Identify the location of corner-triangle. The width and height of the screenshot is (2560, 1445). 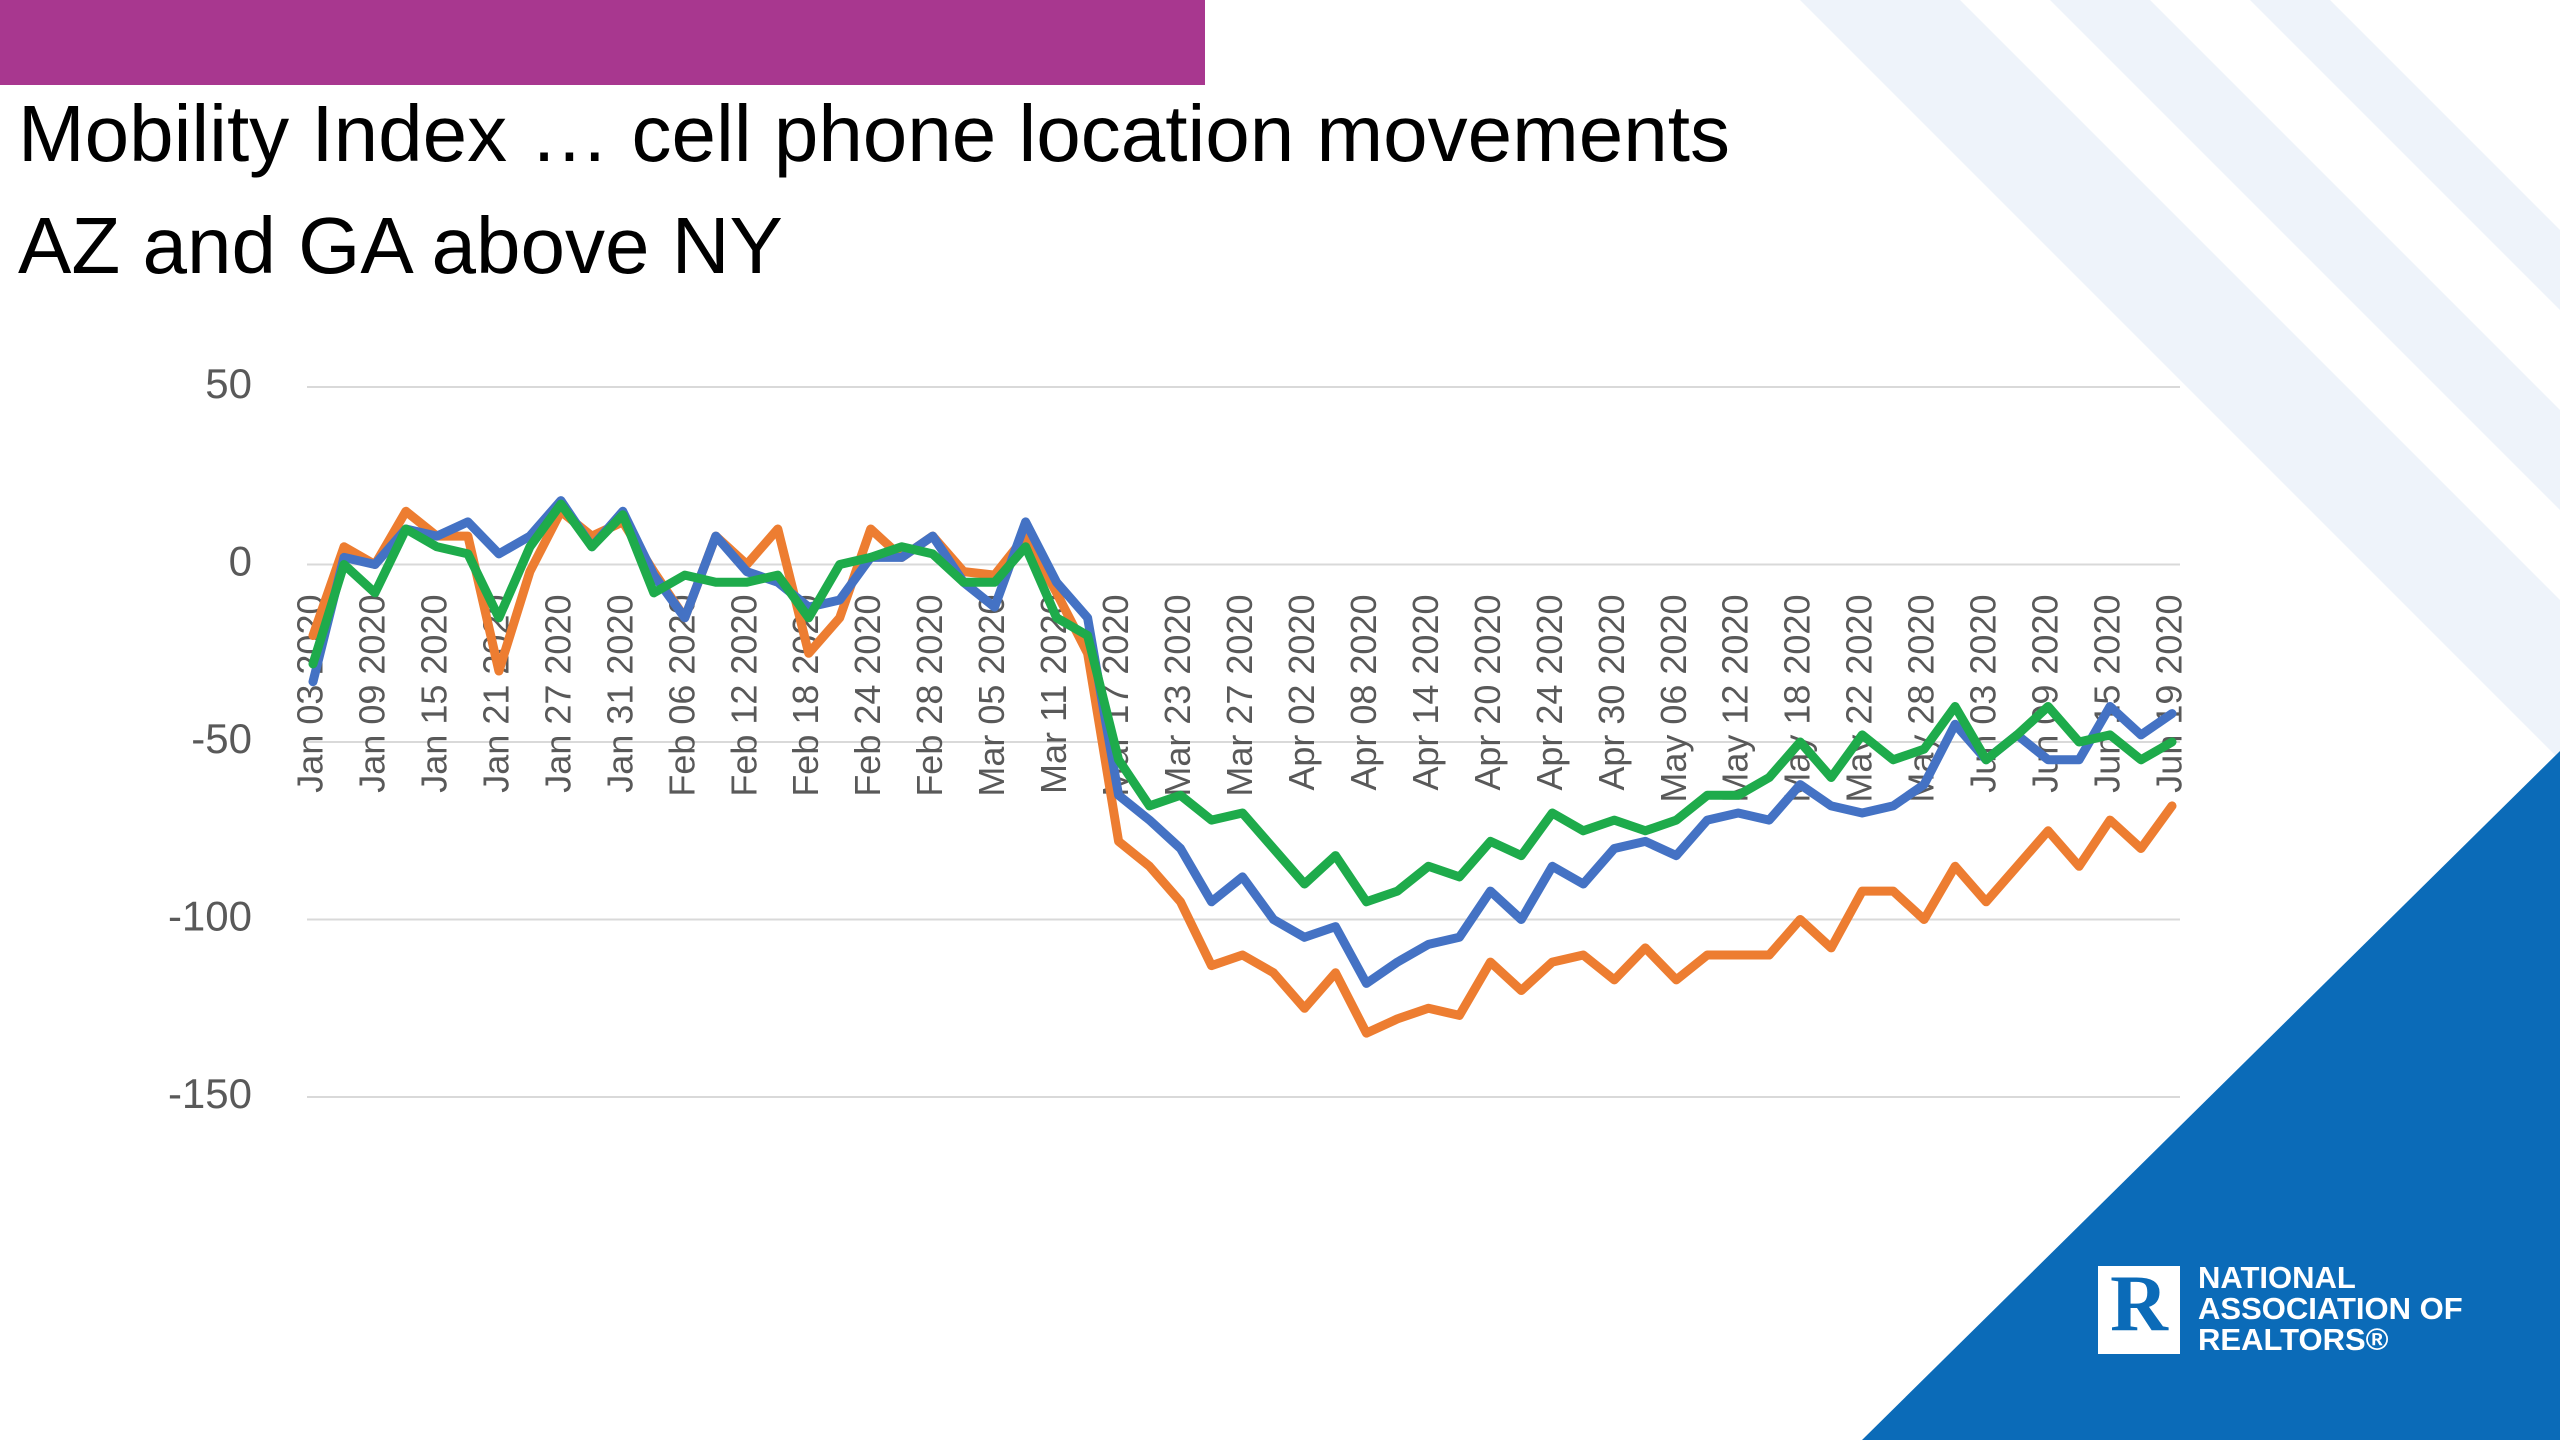
(2211, 1095).